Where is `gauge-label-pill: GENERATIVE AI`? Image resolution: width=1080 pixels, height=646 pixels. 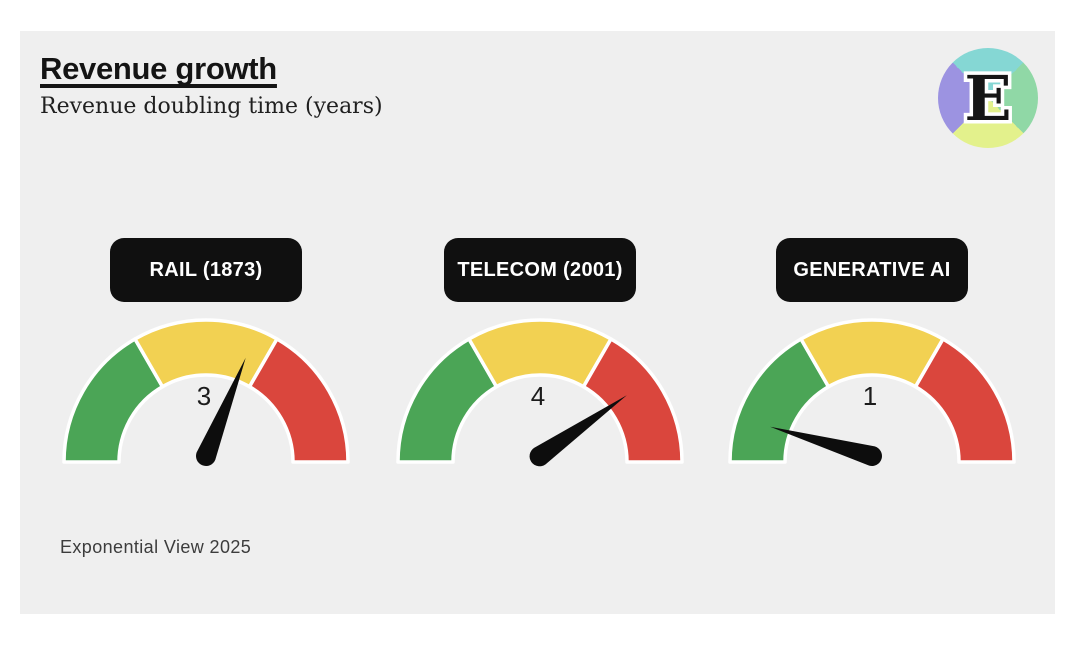
gauge-label-pill: GENERATIVE AI is located at coordinates (872, 270).